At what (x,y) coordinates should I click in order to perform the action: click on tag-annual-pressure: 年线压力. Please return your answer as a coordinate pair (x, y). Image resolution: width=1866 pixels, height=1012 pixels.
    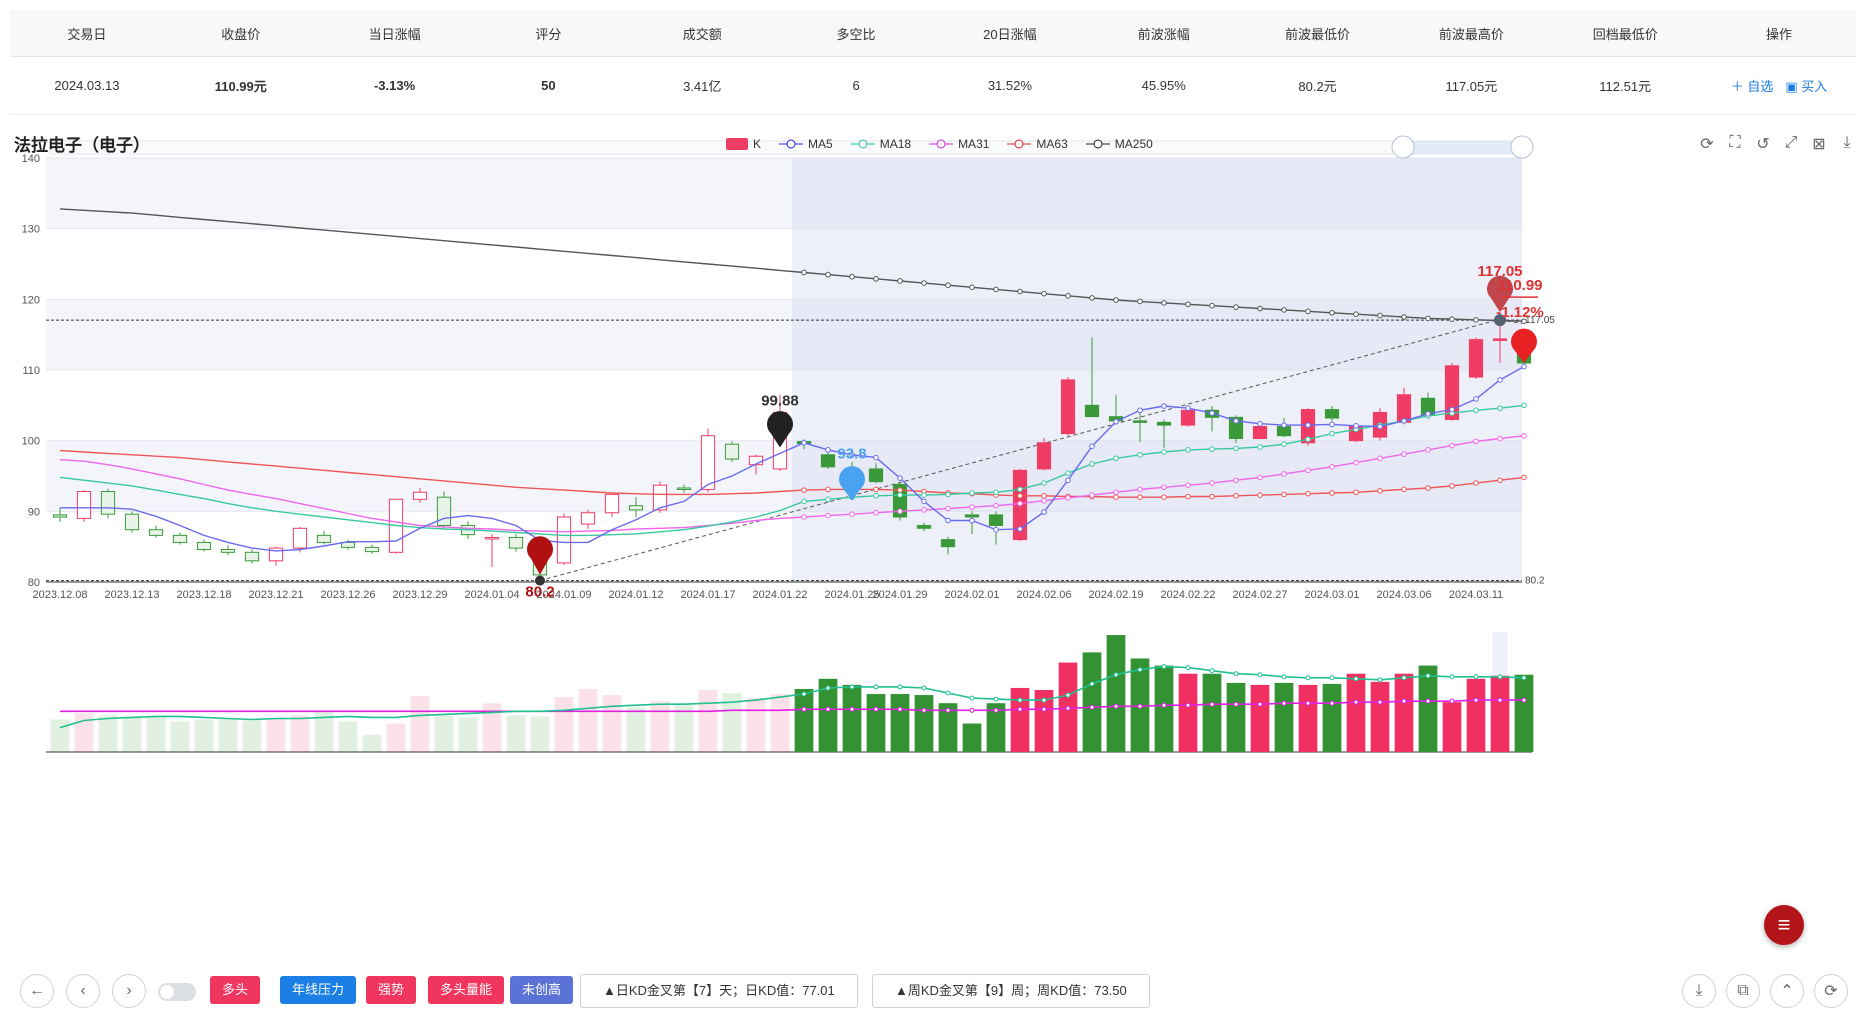
    Looking at the image, I should click on (318, 990).